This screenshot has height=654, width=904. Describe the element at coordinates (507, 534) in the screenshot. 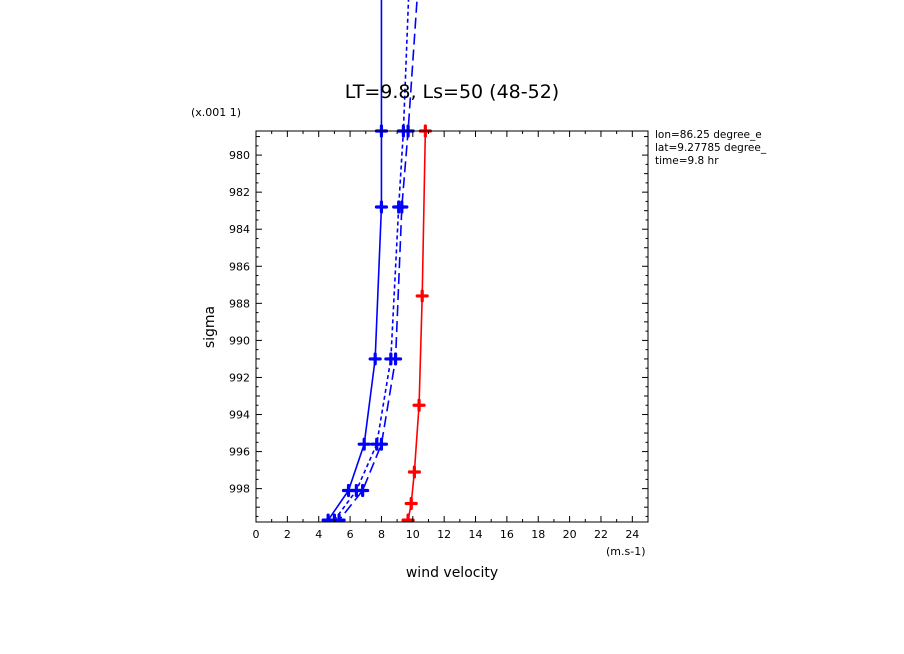

I see `x-tick-label: 16` at that location.